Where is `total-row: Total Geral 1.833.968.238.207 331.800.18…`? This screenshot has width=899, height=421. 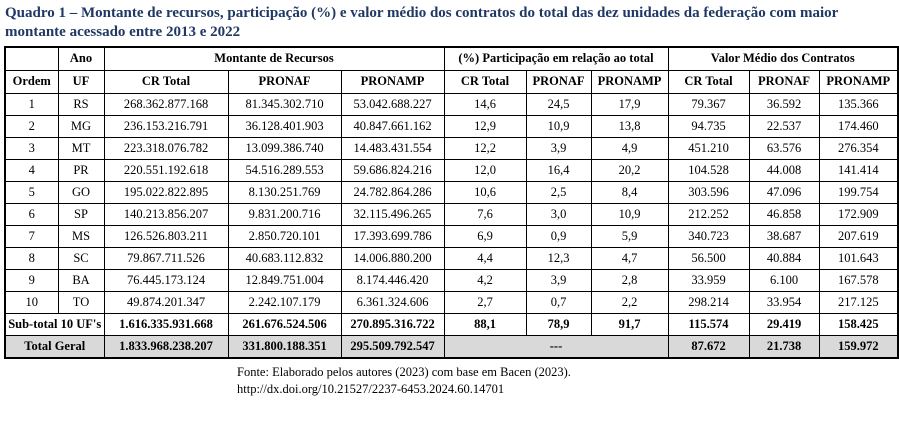
total-row: Total Geral 1.833.968.238.207 331.800.18… is located at coordinates (451, 346).